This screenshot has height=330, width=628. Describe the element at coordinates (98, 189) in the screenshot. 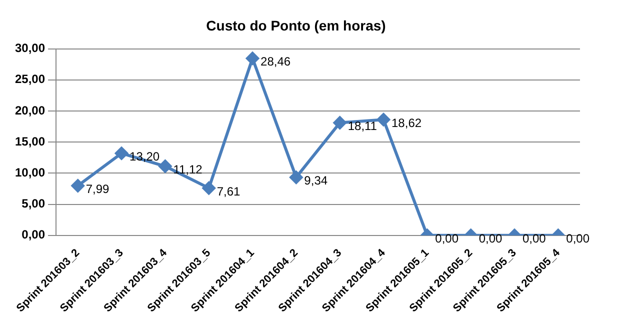

I see `data-label: 7,99` at that location.